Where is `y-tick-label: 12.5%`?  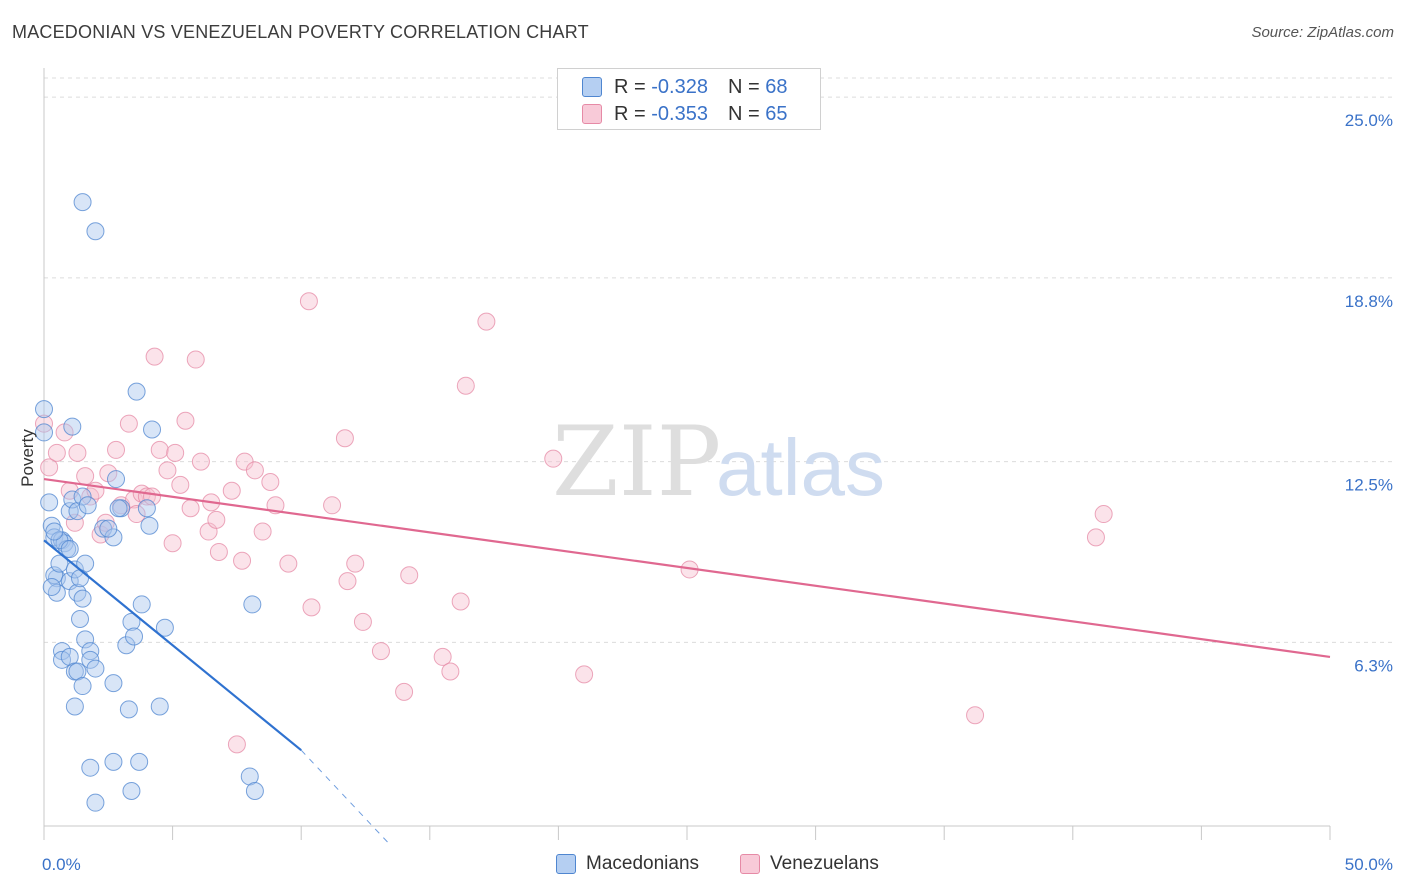
y-tick-label: 12.5% is located at coordinates (1369, 485).